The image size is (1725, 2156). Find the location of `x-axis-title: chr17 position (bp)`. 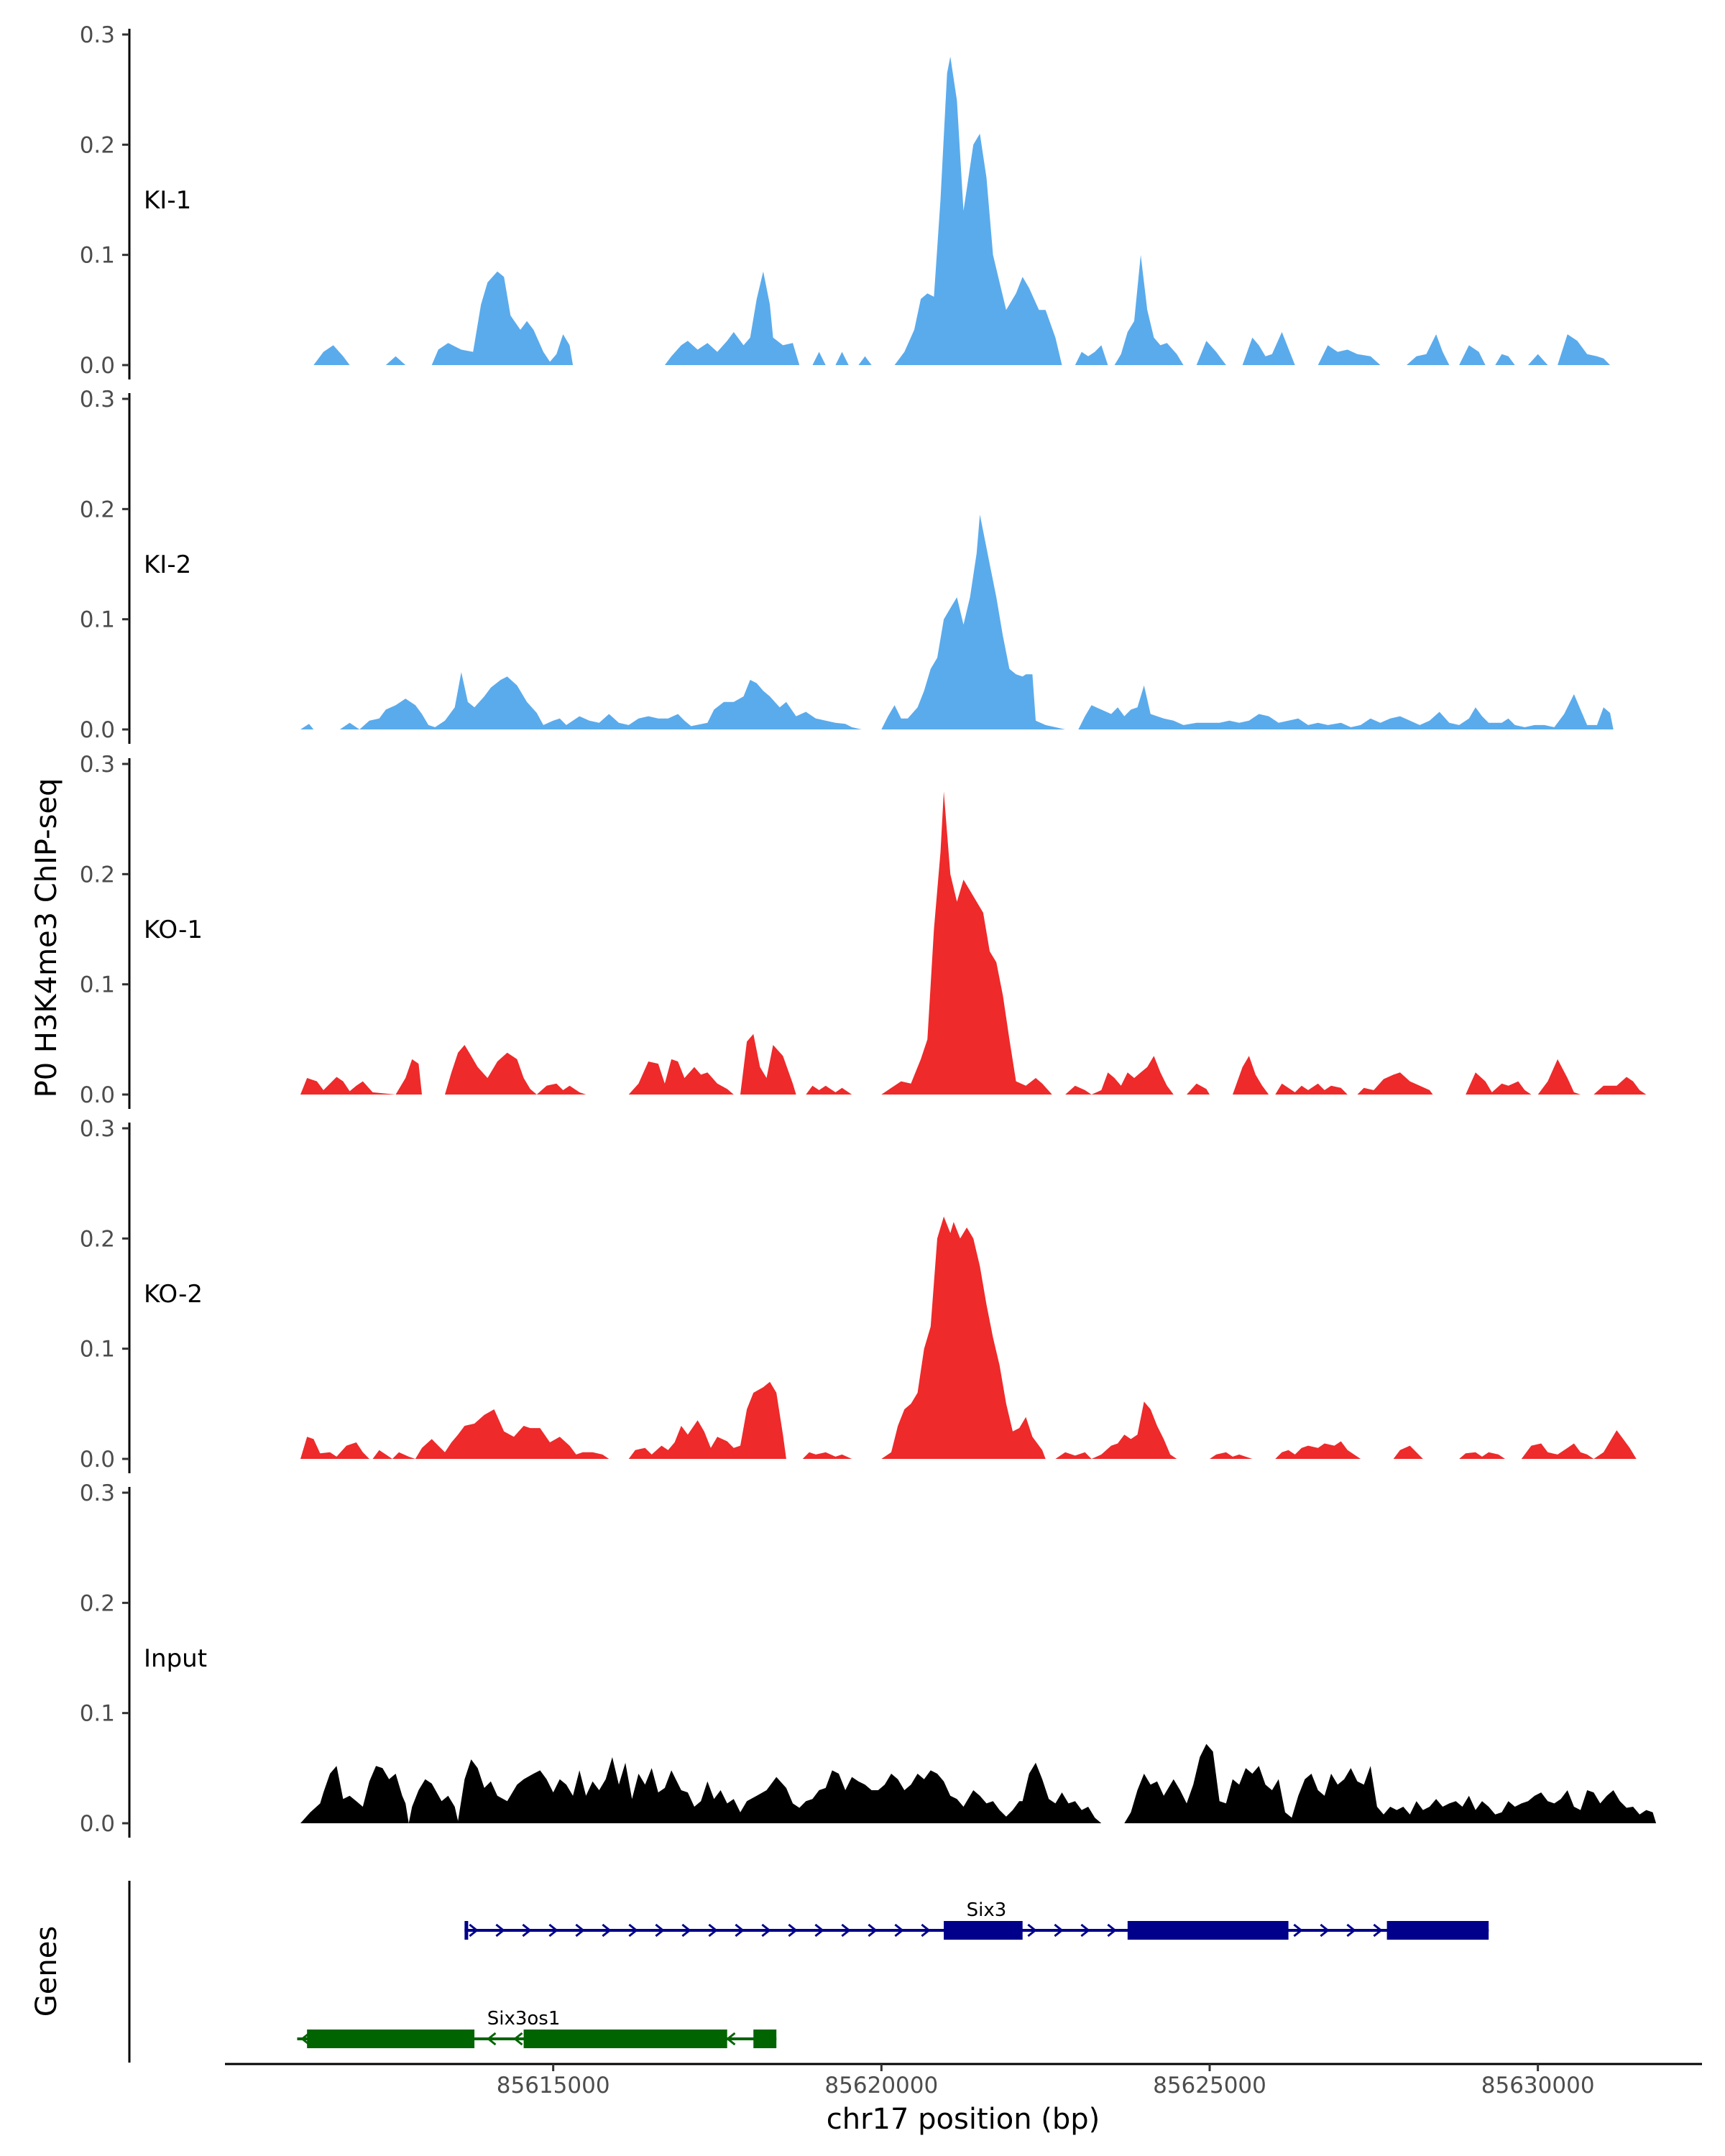

x-axis-title: chr17 position (bp) is located at coordinates (963, 2119).